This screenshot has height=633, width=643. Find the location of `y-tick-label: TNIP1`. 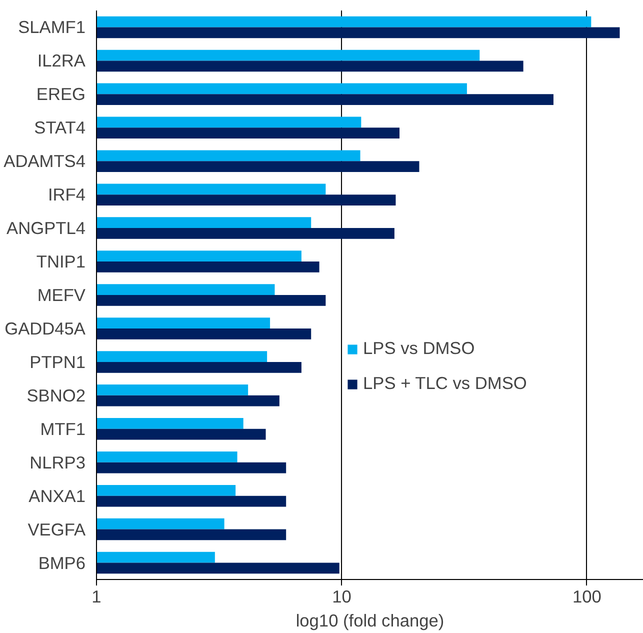

y-tick-label: TNIP1 is located at coordinates (61, 262).